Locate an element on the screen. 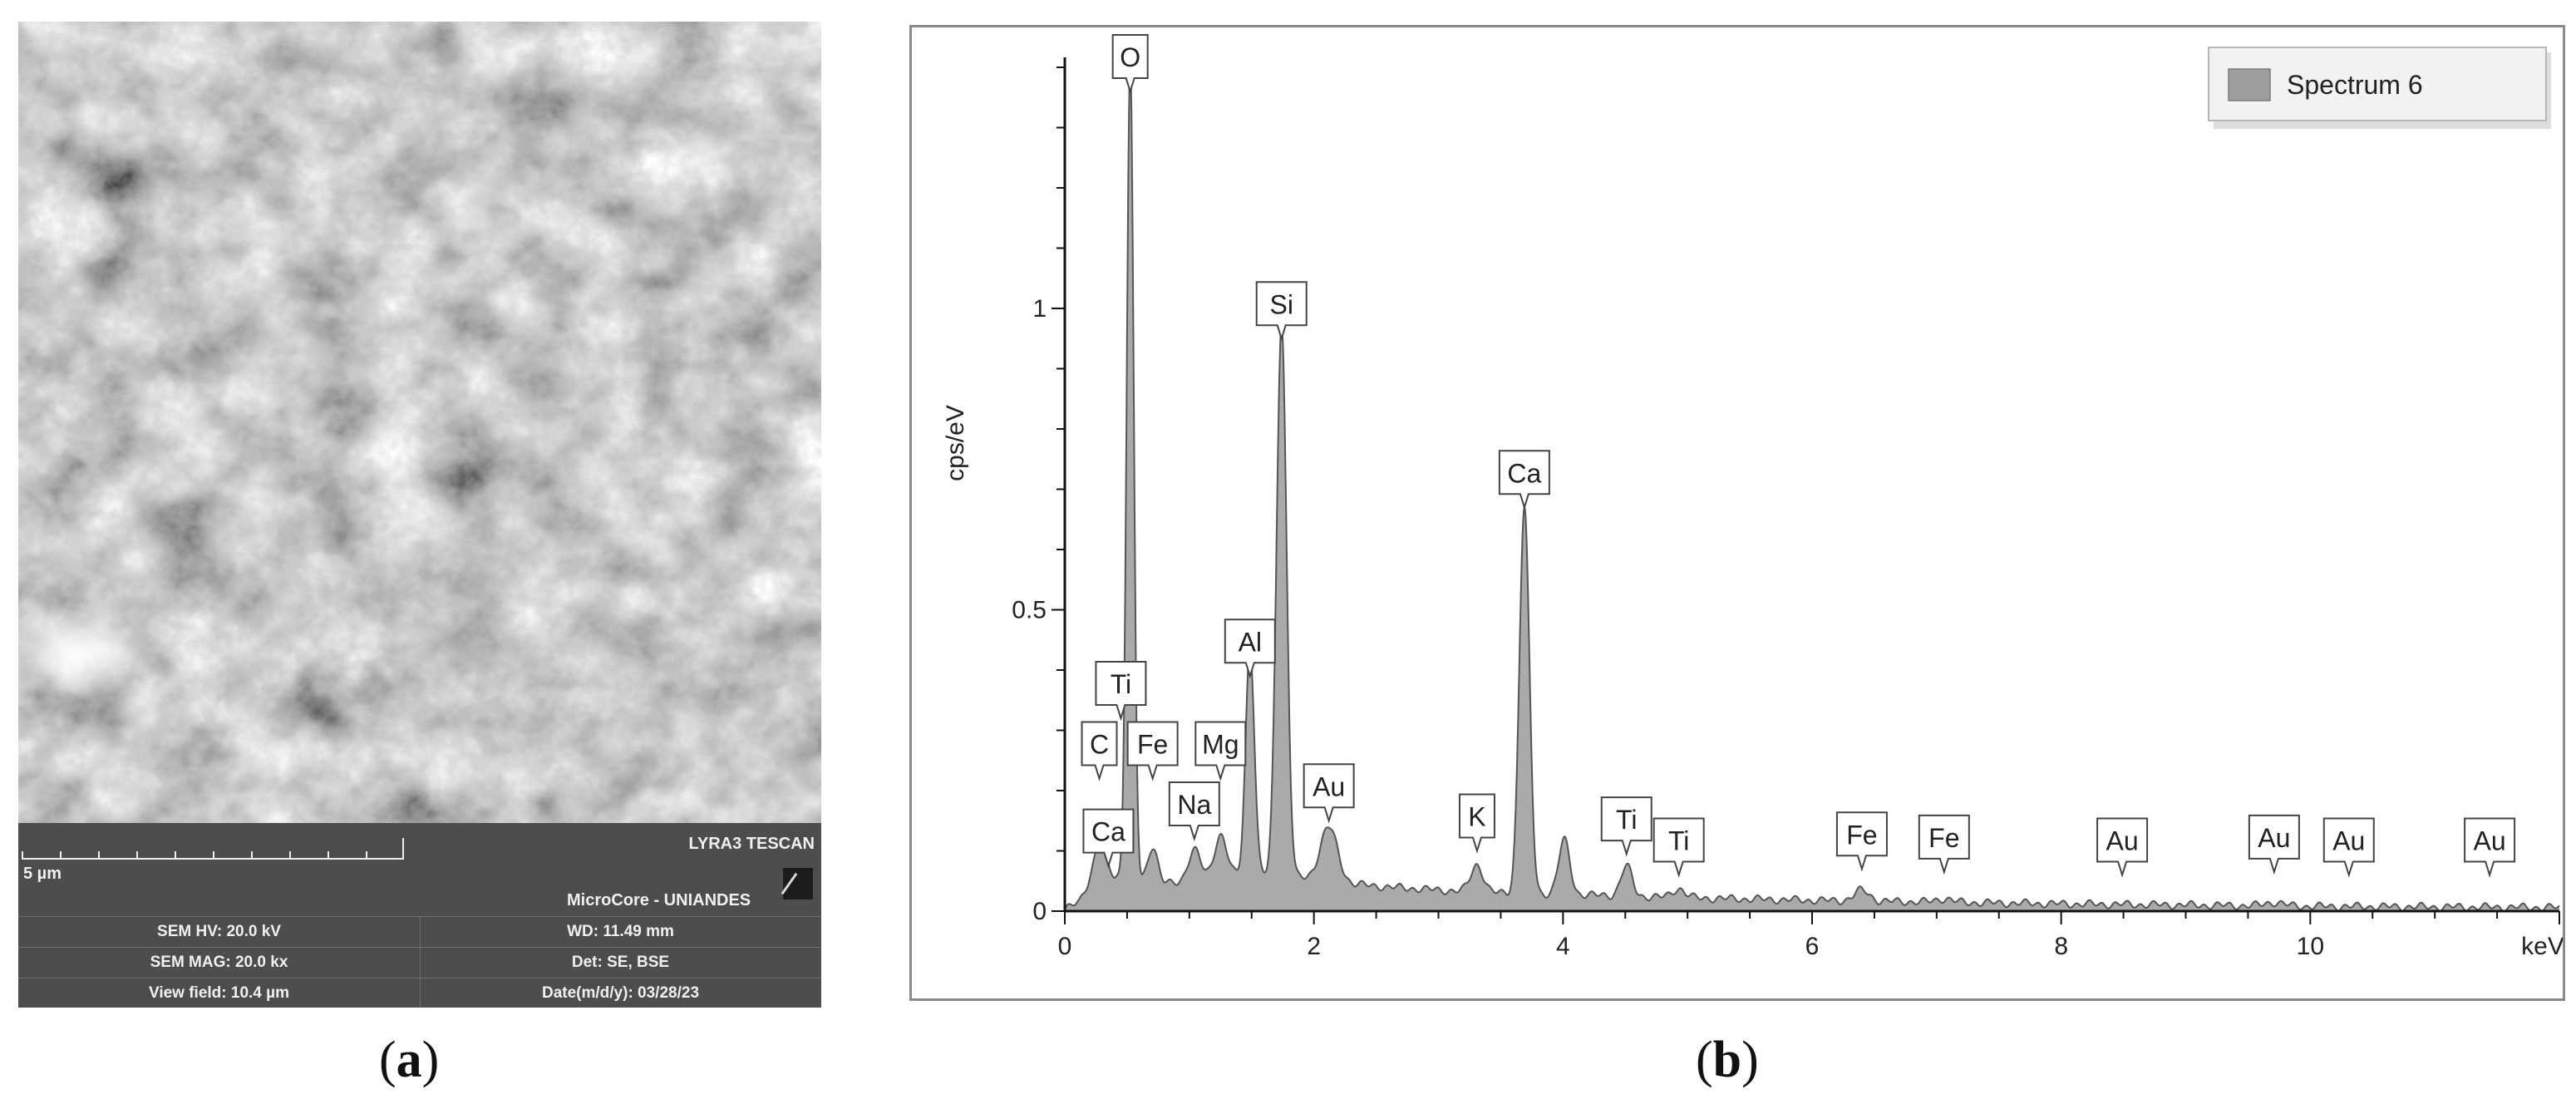 Image resolution: width=2576 pixels, height=1104 pixels. working-distance: WD: 11.49 mm is located at coordinates (620, 931).